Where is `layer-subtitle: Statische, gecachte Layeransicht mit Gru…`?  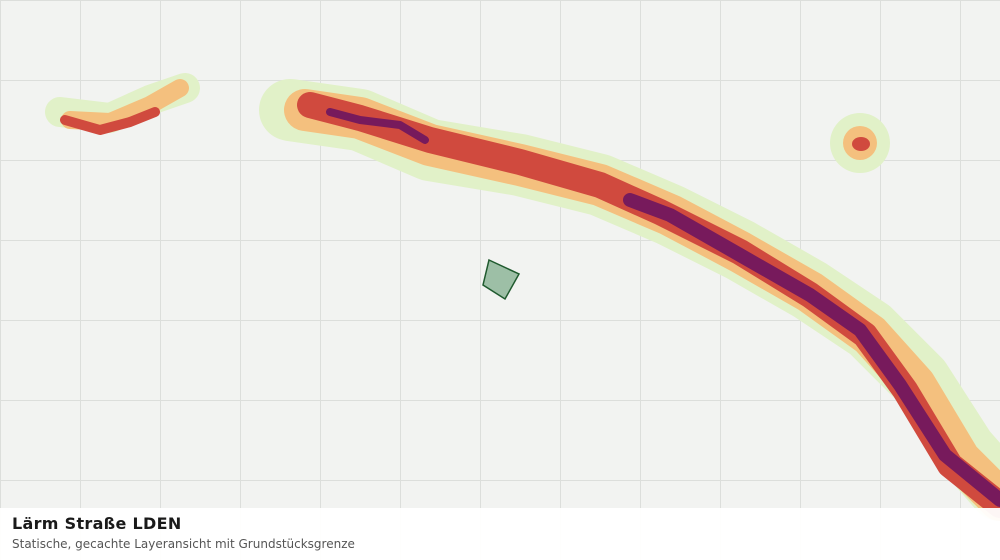
layer-subtitle: Statische, gecachte Layeransicht mit Gru… is located at coordinates (183, 544).